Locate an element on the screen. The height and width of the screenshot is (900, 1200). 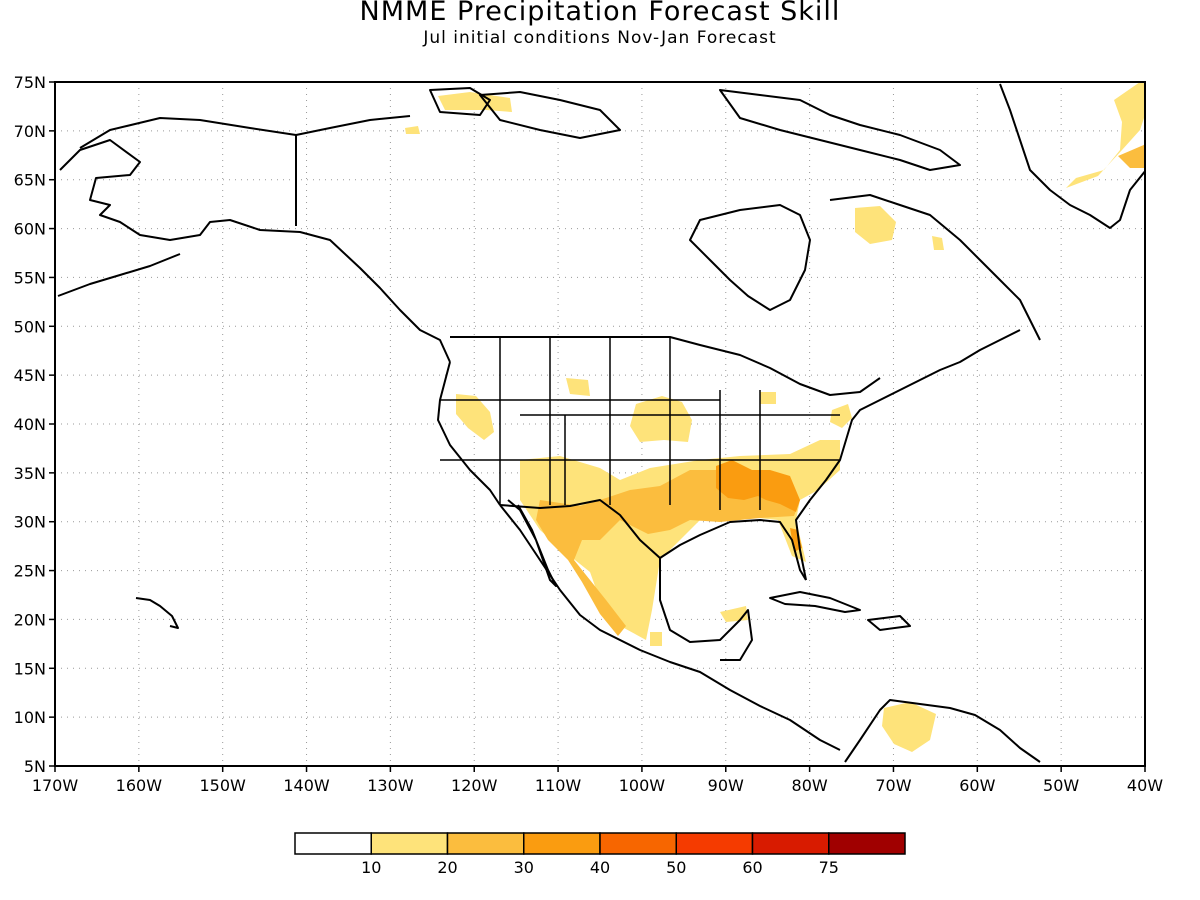
colorbar-label: 20 is located at coordinates (447, 867).